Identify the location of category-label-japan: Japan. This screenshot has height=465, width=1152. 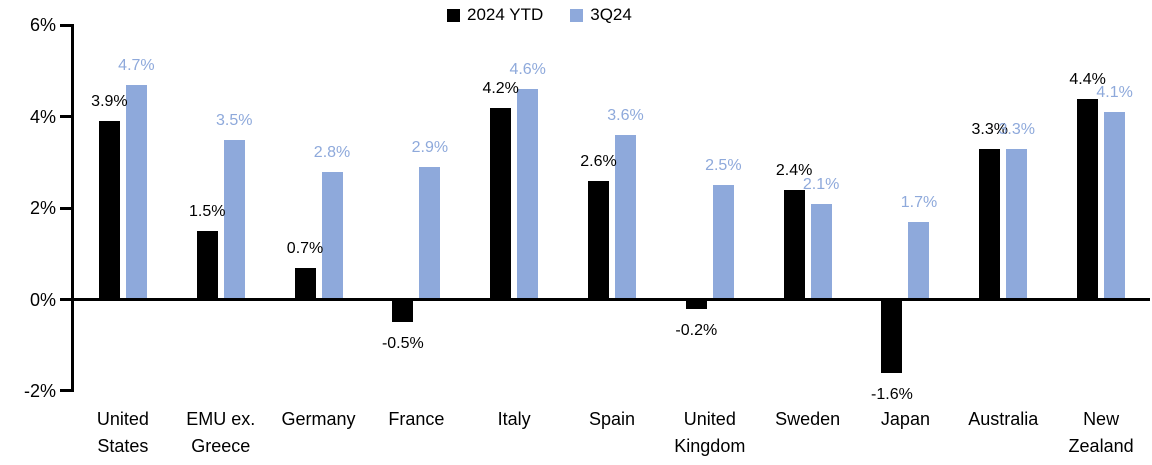
(905, 419).